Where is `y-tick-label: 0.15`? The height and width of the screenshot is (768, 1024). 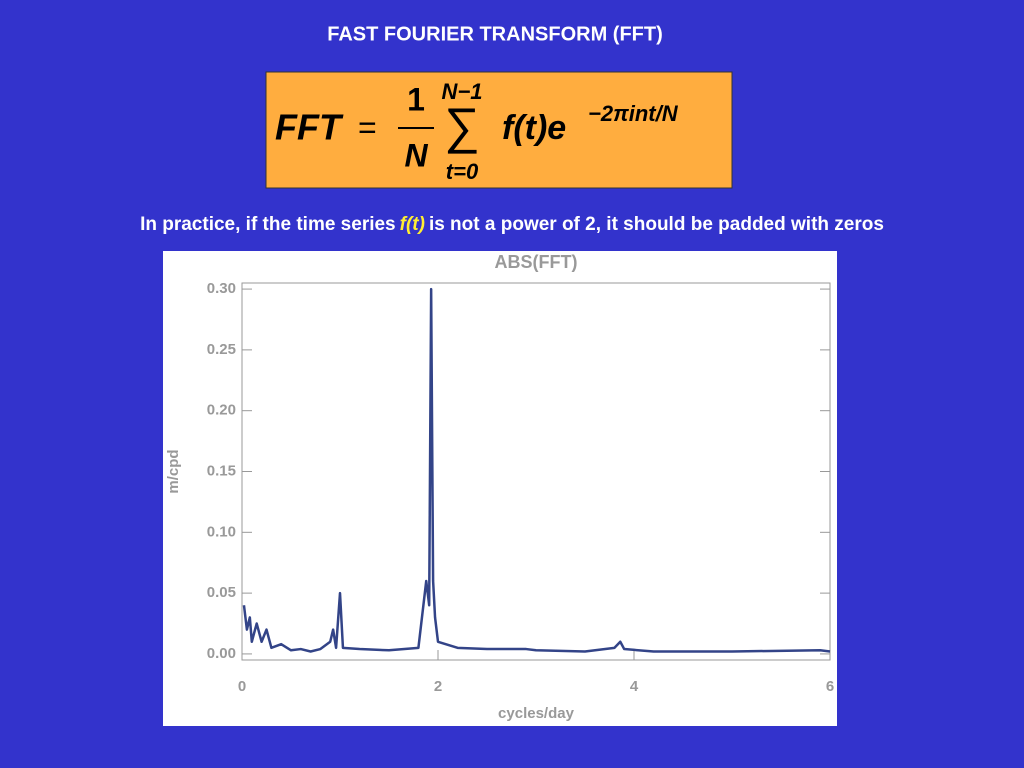 y-tick-label: 0.15 is located at coordinates (221, 470).